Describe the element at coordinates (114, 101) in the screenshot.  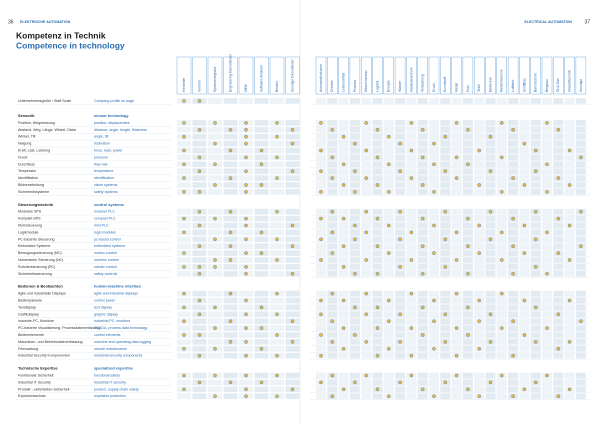
I see `row-label-en: Company profile on page` at that location.